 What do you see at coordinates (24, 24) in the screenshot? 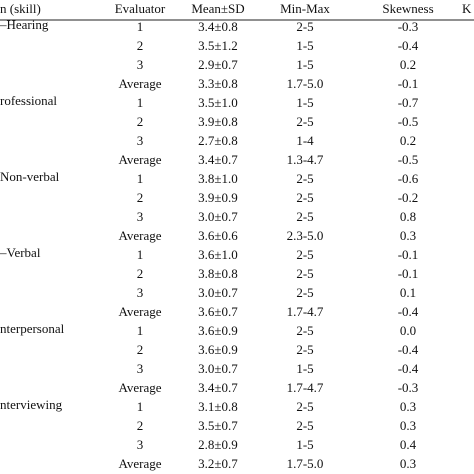
I see `group-label: –Hearing` at bounding box center [24, 24].